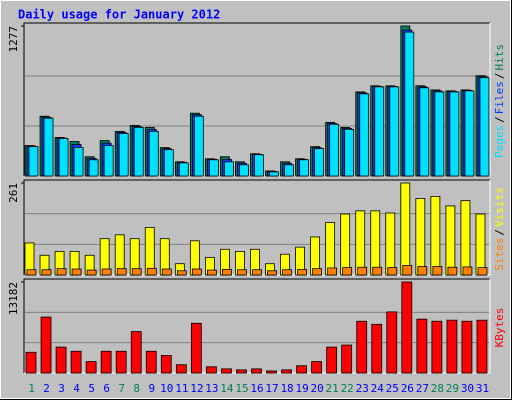  Describe the element at coordinates (13, 193) in the screenshot. I see `y-tick-label: 261` at that location.